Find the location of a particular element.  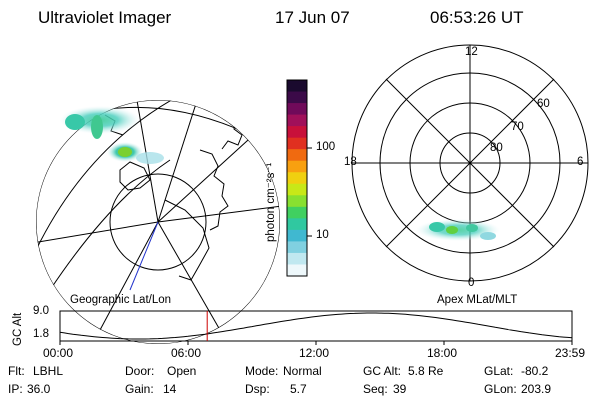

altitude-ylabel: GC Alt is located at coordinates (18, 329).